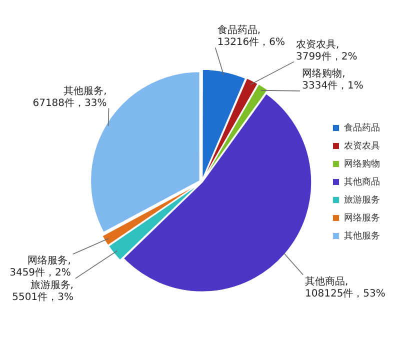  Describe the element at coordinates (362, 200) in the screenshot. I see `legend-label: 旅游服务` at that location.